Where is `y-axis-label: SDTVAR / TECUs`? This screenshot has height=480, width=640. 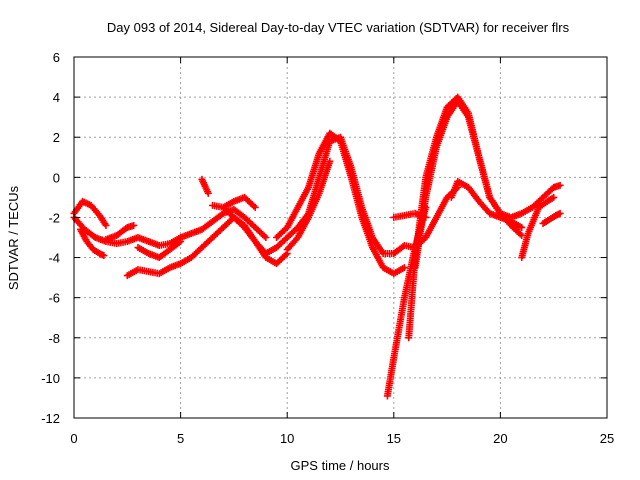
y-axis-label: SDTVAR / TECUs is located at coordinates (13, 237).